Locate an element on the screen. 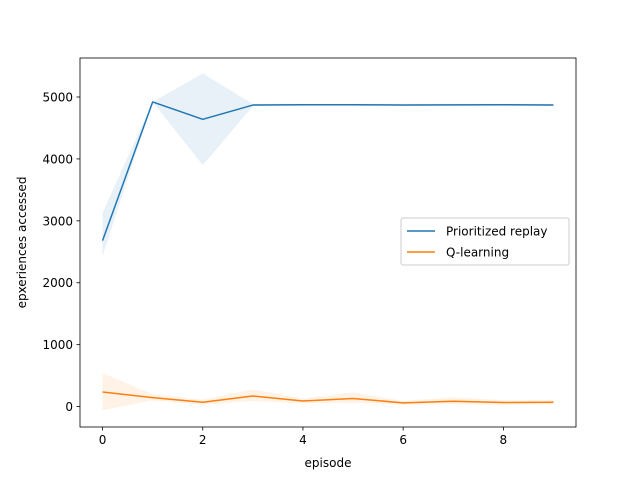 This screenshot has width=640, height=480. x-axis: 0 2 4 6 8 is located at coordinates (303, 437).